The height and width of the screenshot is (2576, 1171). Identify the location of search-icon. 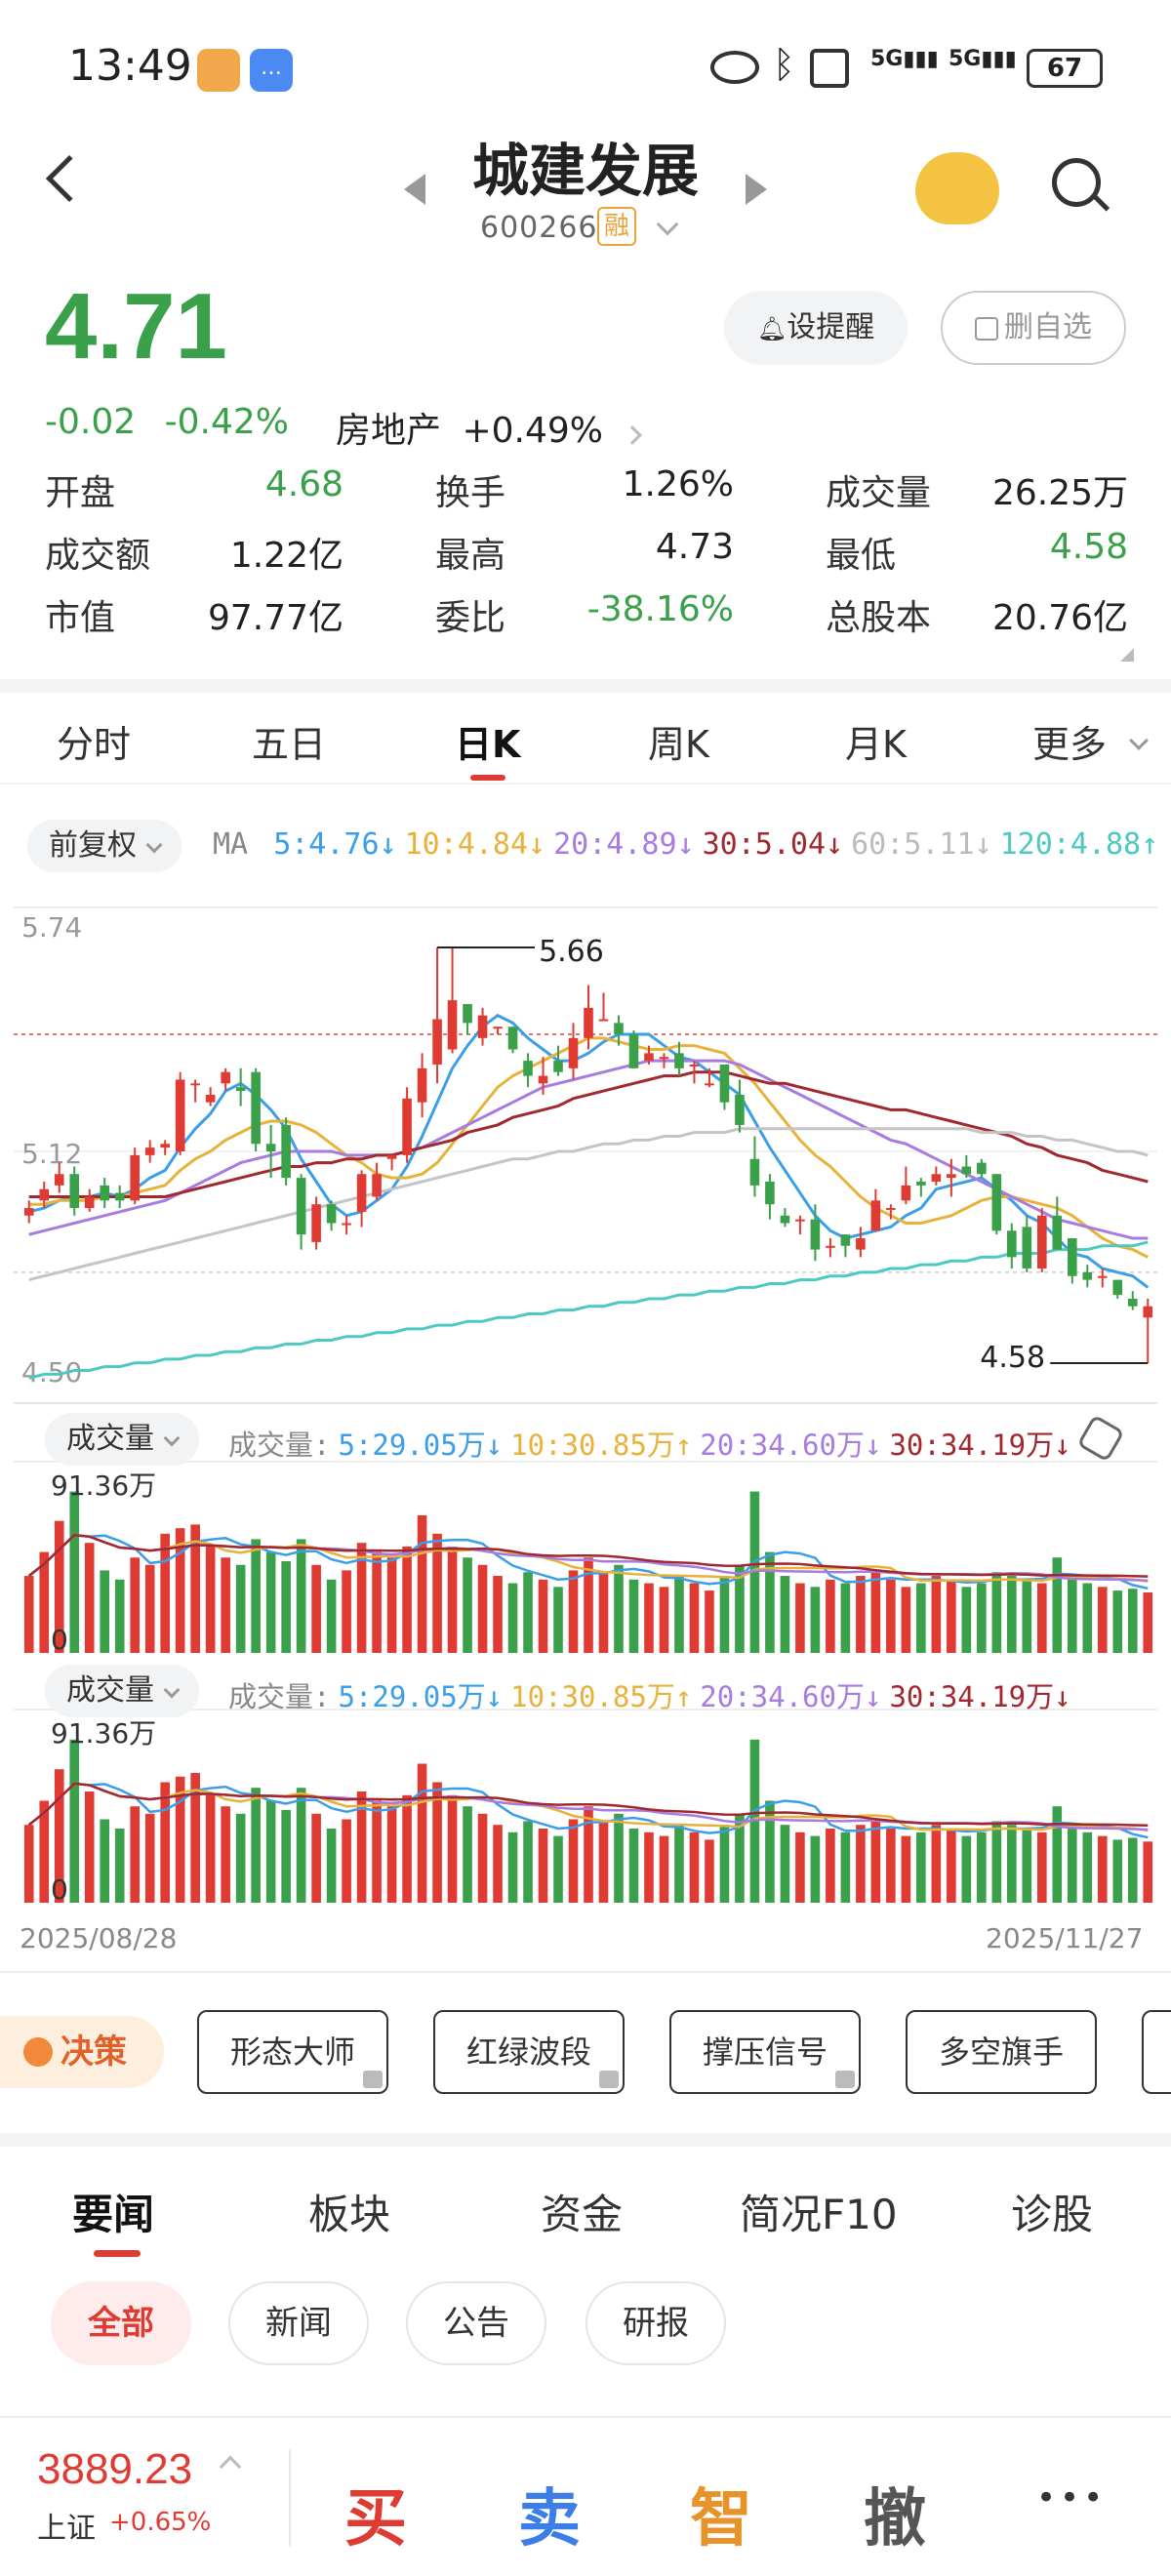
(1081, 185).